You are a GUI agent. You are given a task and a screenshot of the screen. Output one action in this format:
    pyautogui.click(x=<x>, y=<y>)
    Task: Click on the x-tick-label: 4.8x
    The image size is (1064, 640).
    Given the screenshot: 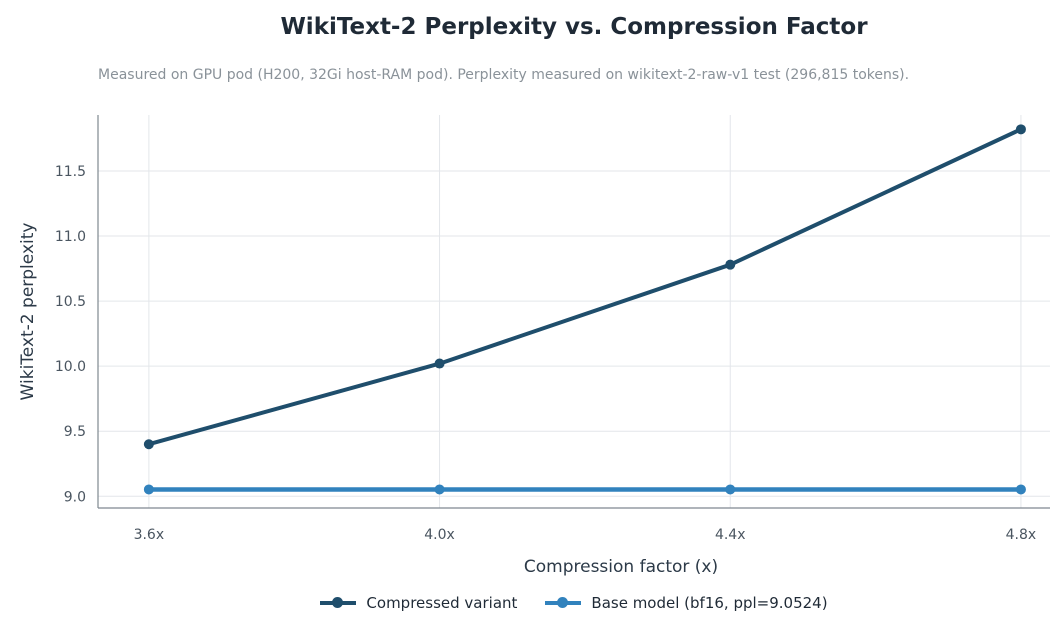 What is the action you would take?
    pyautogui.click(x=1021, y=535)
    